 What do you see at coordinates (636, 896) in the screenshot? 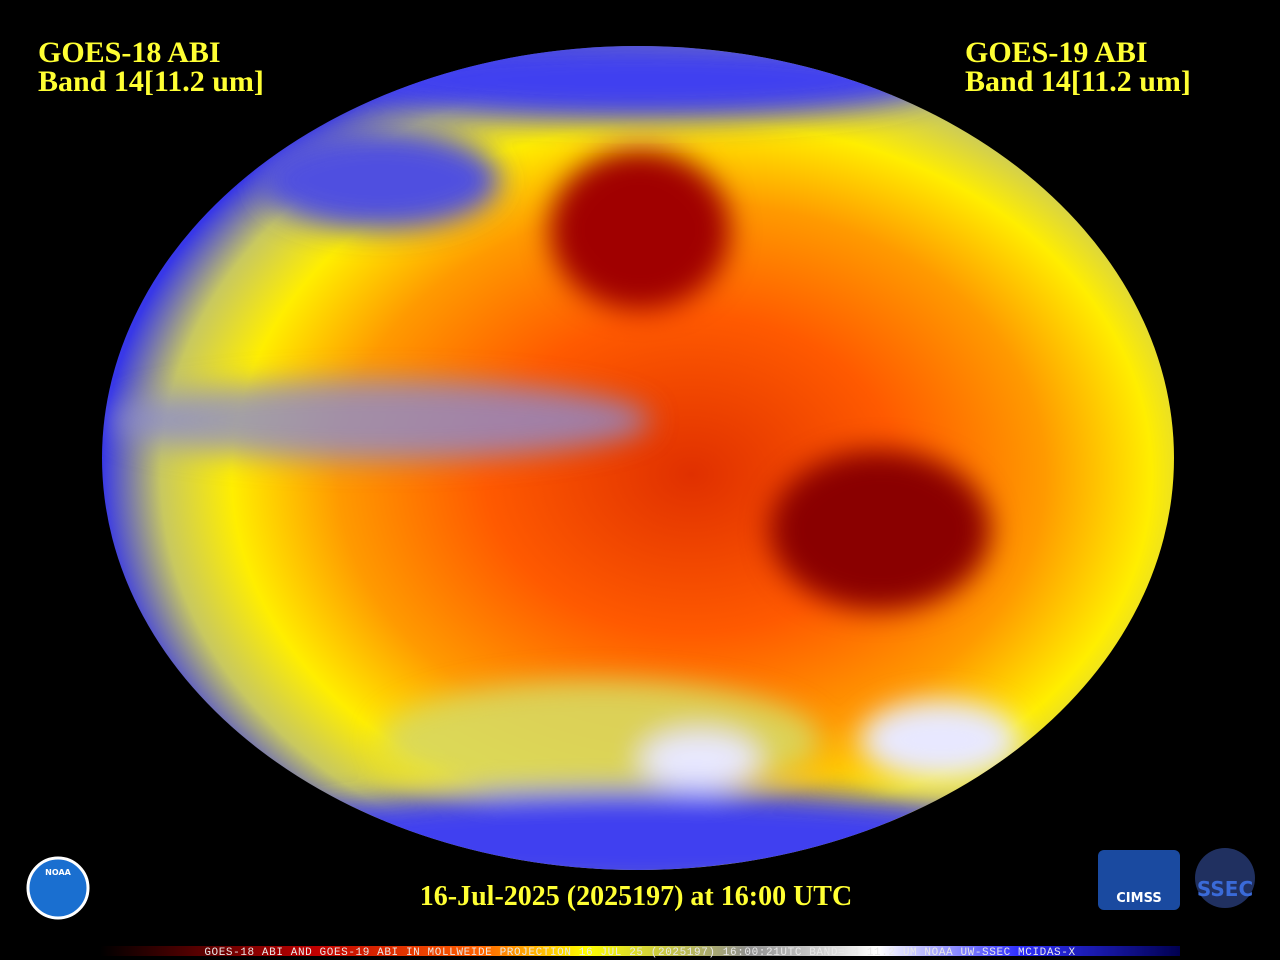
I see `timestamp: 16-Jul-2025 (2025197) at 16:00 UTC` at bounding box center [636, 896].